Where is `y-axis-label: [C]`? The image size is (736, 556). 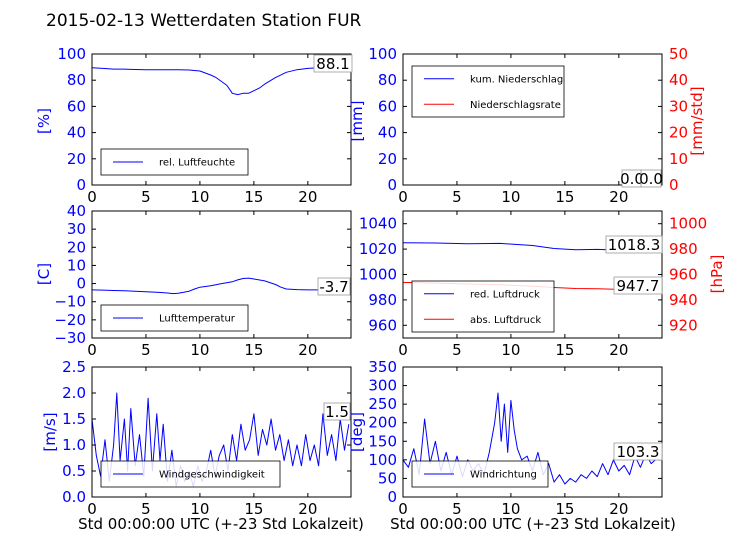
y-axis-label: [C] is located at coordinates (44, 274).